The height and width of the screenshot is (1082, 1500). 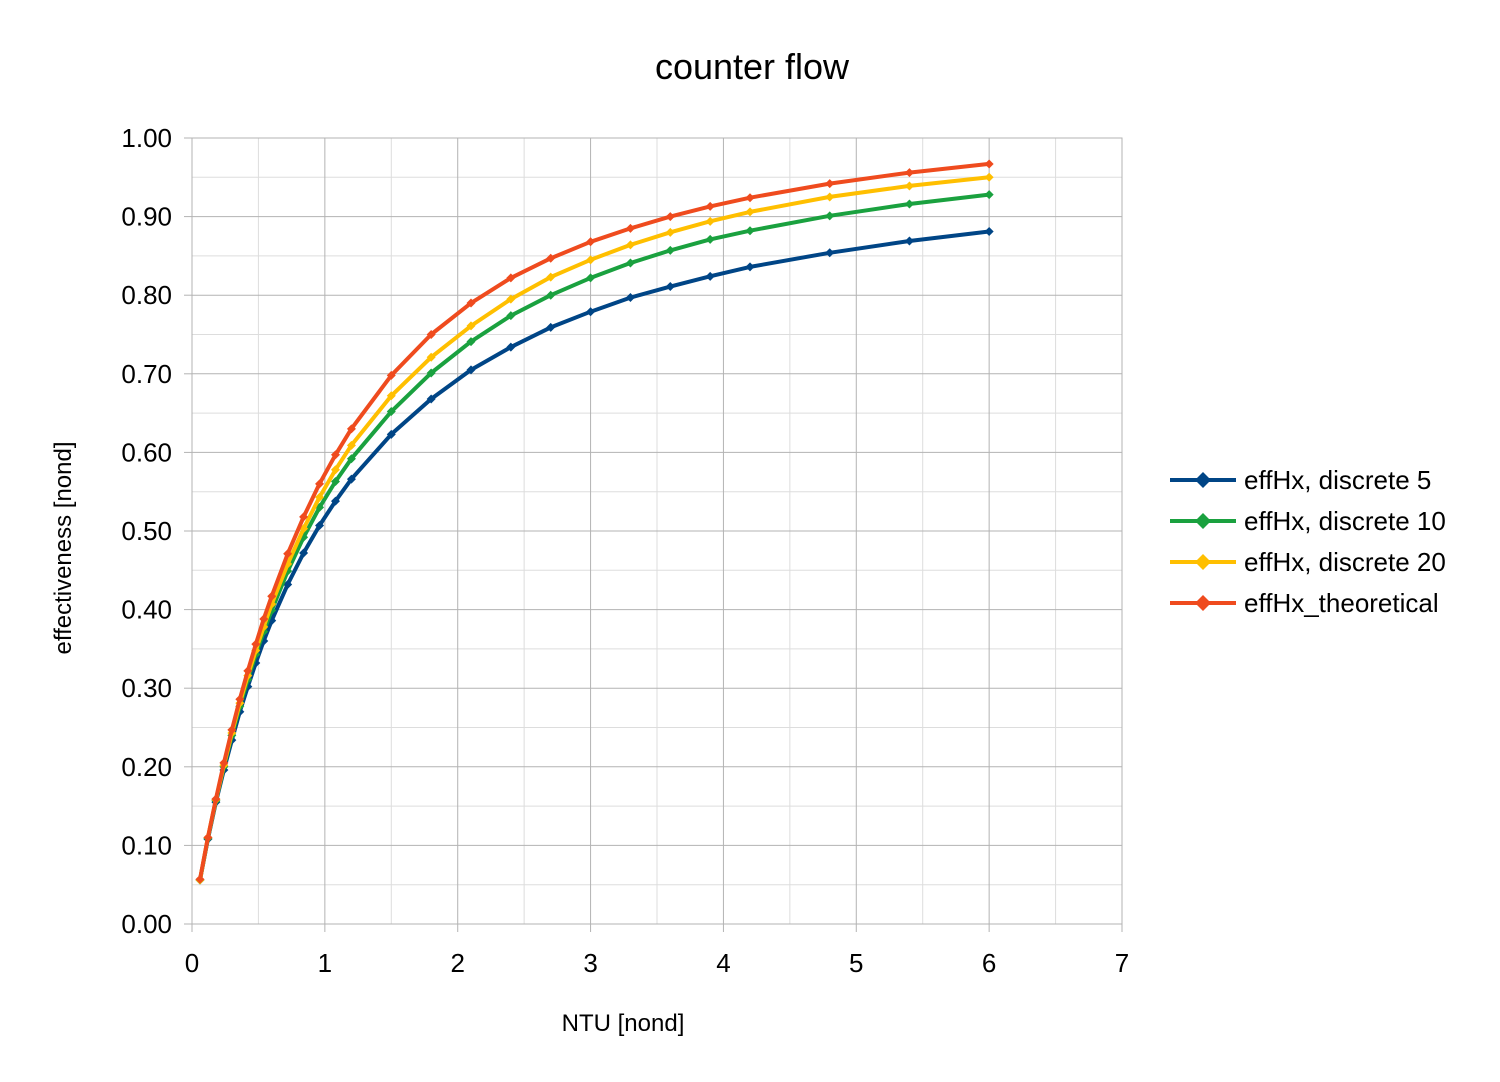 I want to click on x-axis-title: NTU [nond], so click(x=623, y=1023).